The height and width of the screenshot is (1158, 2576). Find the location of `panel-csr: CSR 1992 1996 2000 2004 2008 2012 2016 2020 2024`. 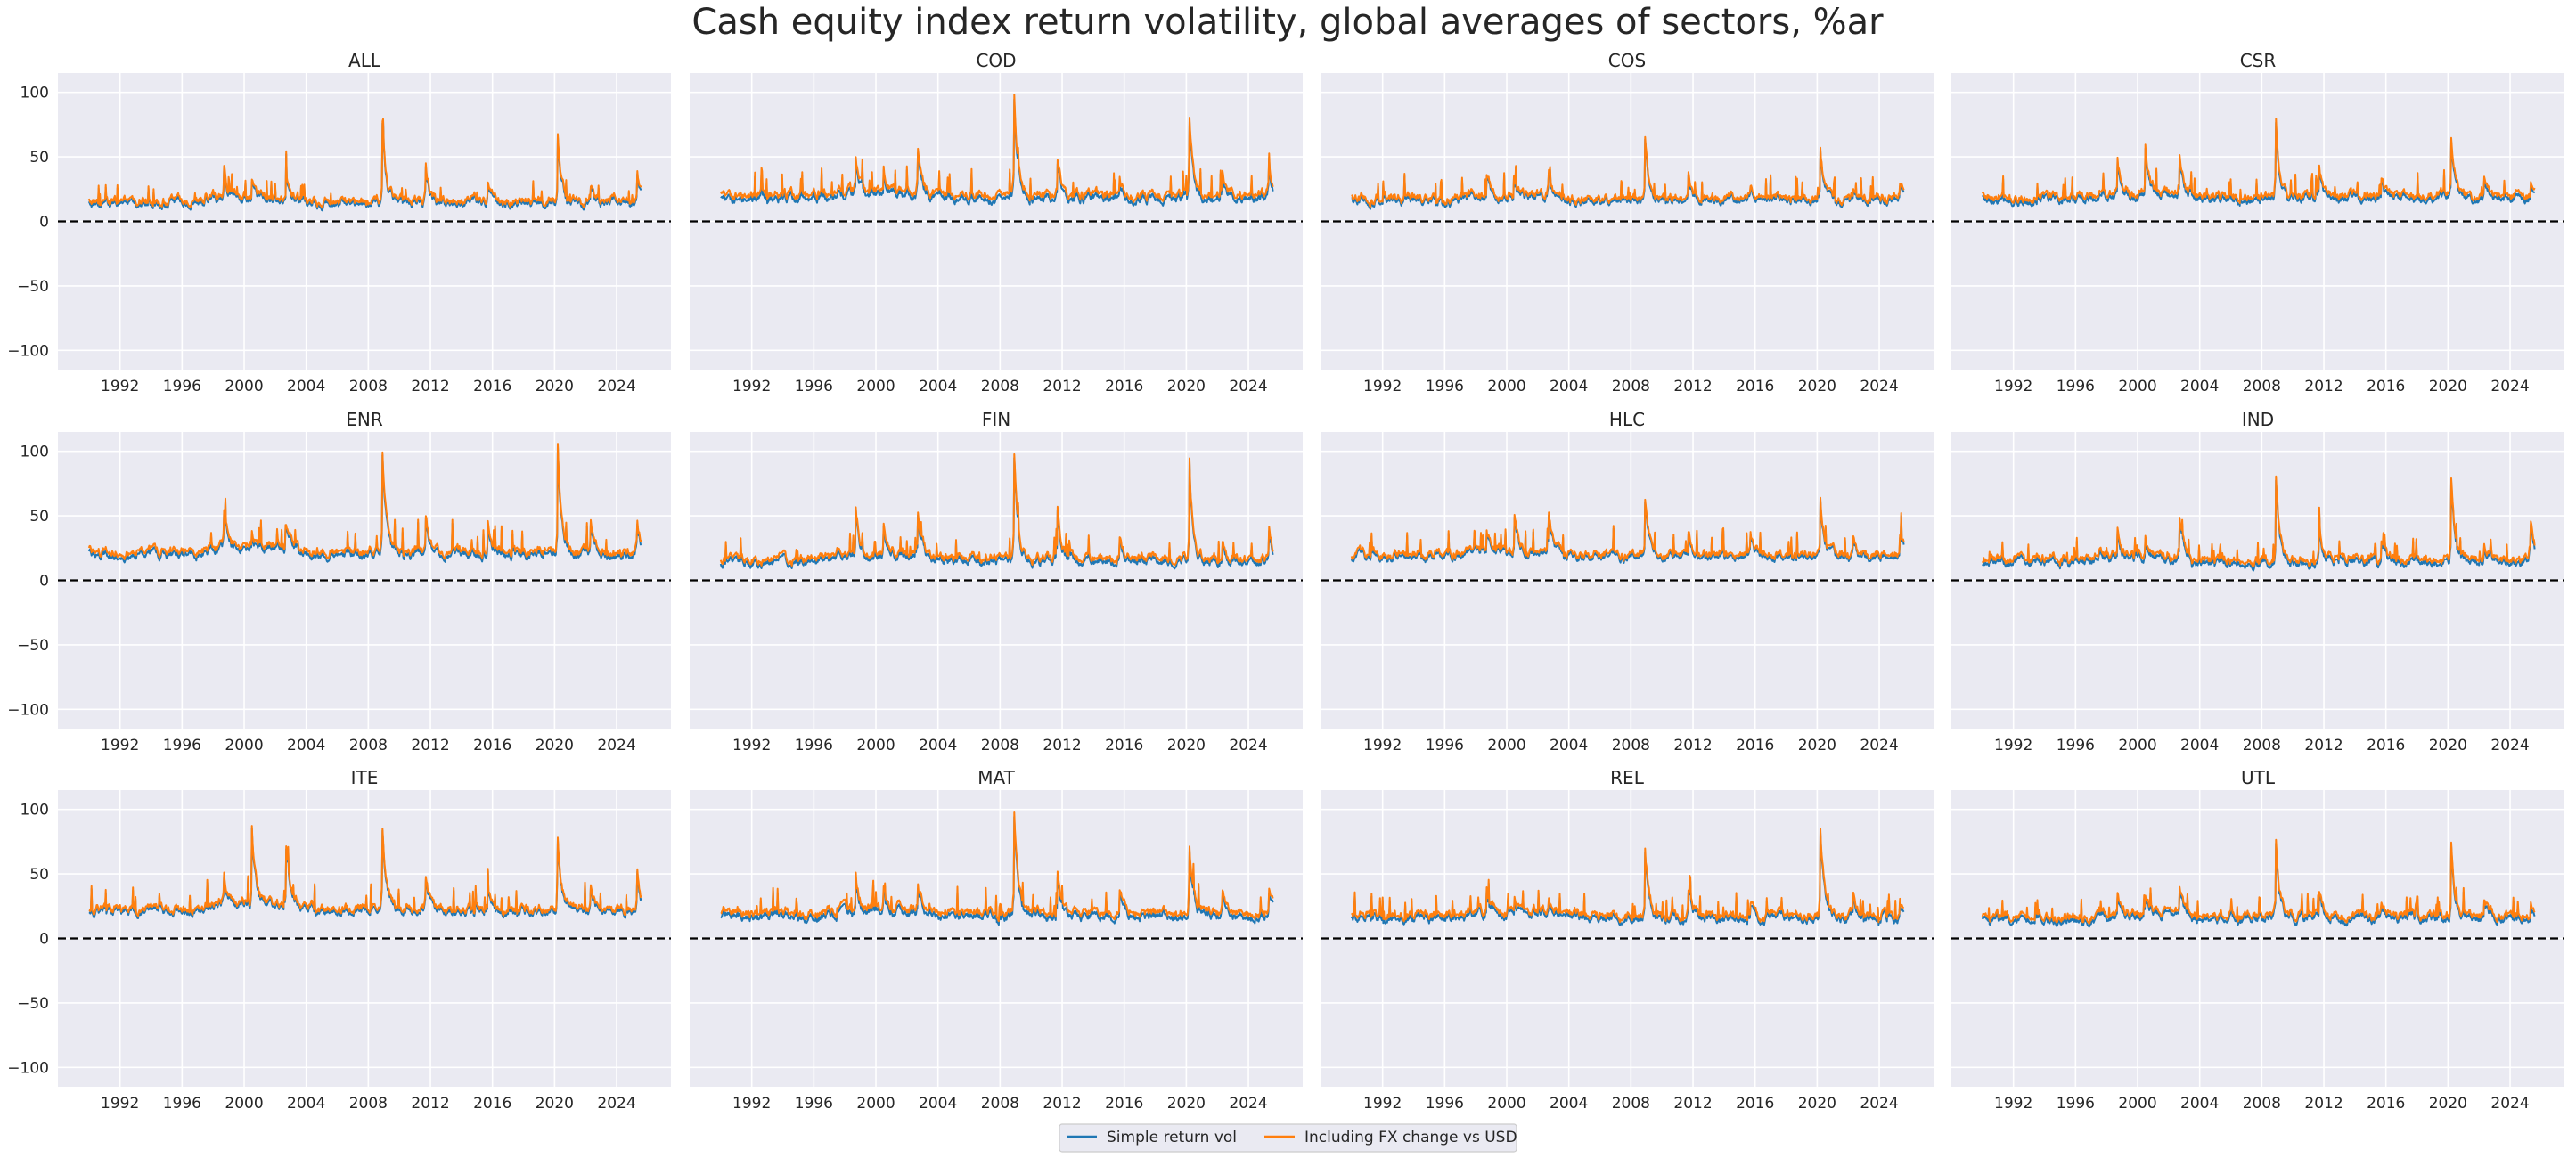

panel-csr: CSR 1992 1996 2000 2004 2008 2012 2016 2020 2024 is located at coordinates (2257, 223).